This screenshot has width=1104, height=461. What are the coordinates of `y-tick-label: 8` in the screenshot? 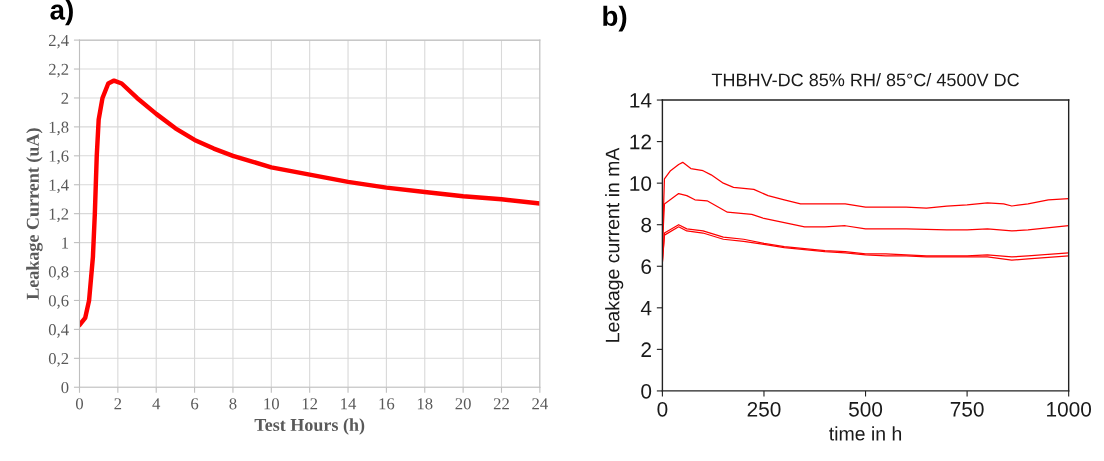 It's located at (646, 225).